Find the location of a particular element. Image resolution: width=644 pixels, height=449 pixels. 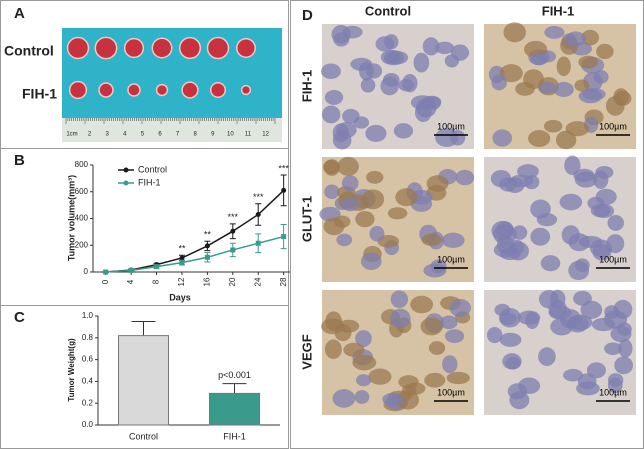

column-label: FIH-1 is located at coordinates (558, 10).